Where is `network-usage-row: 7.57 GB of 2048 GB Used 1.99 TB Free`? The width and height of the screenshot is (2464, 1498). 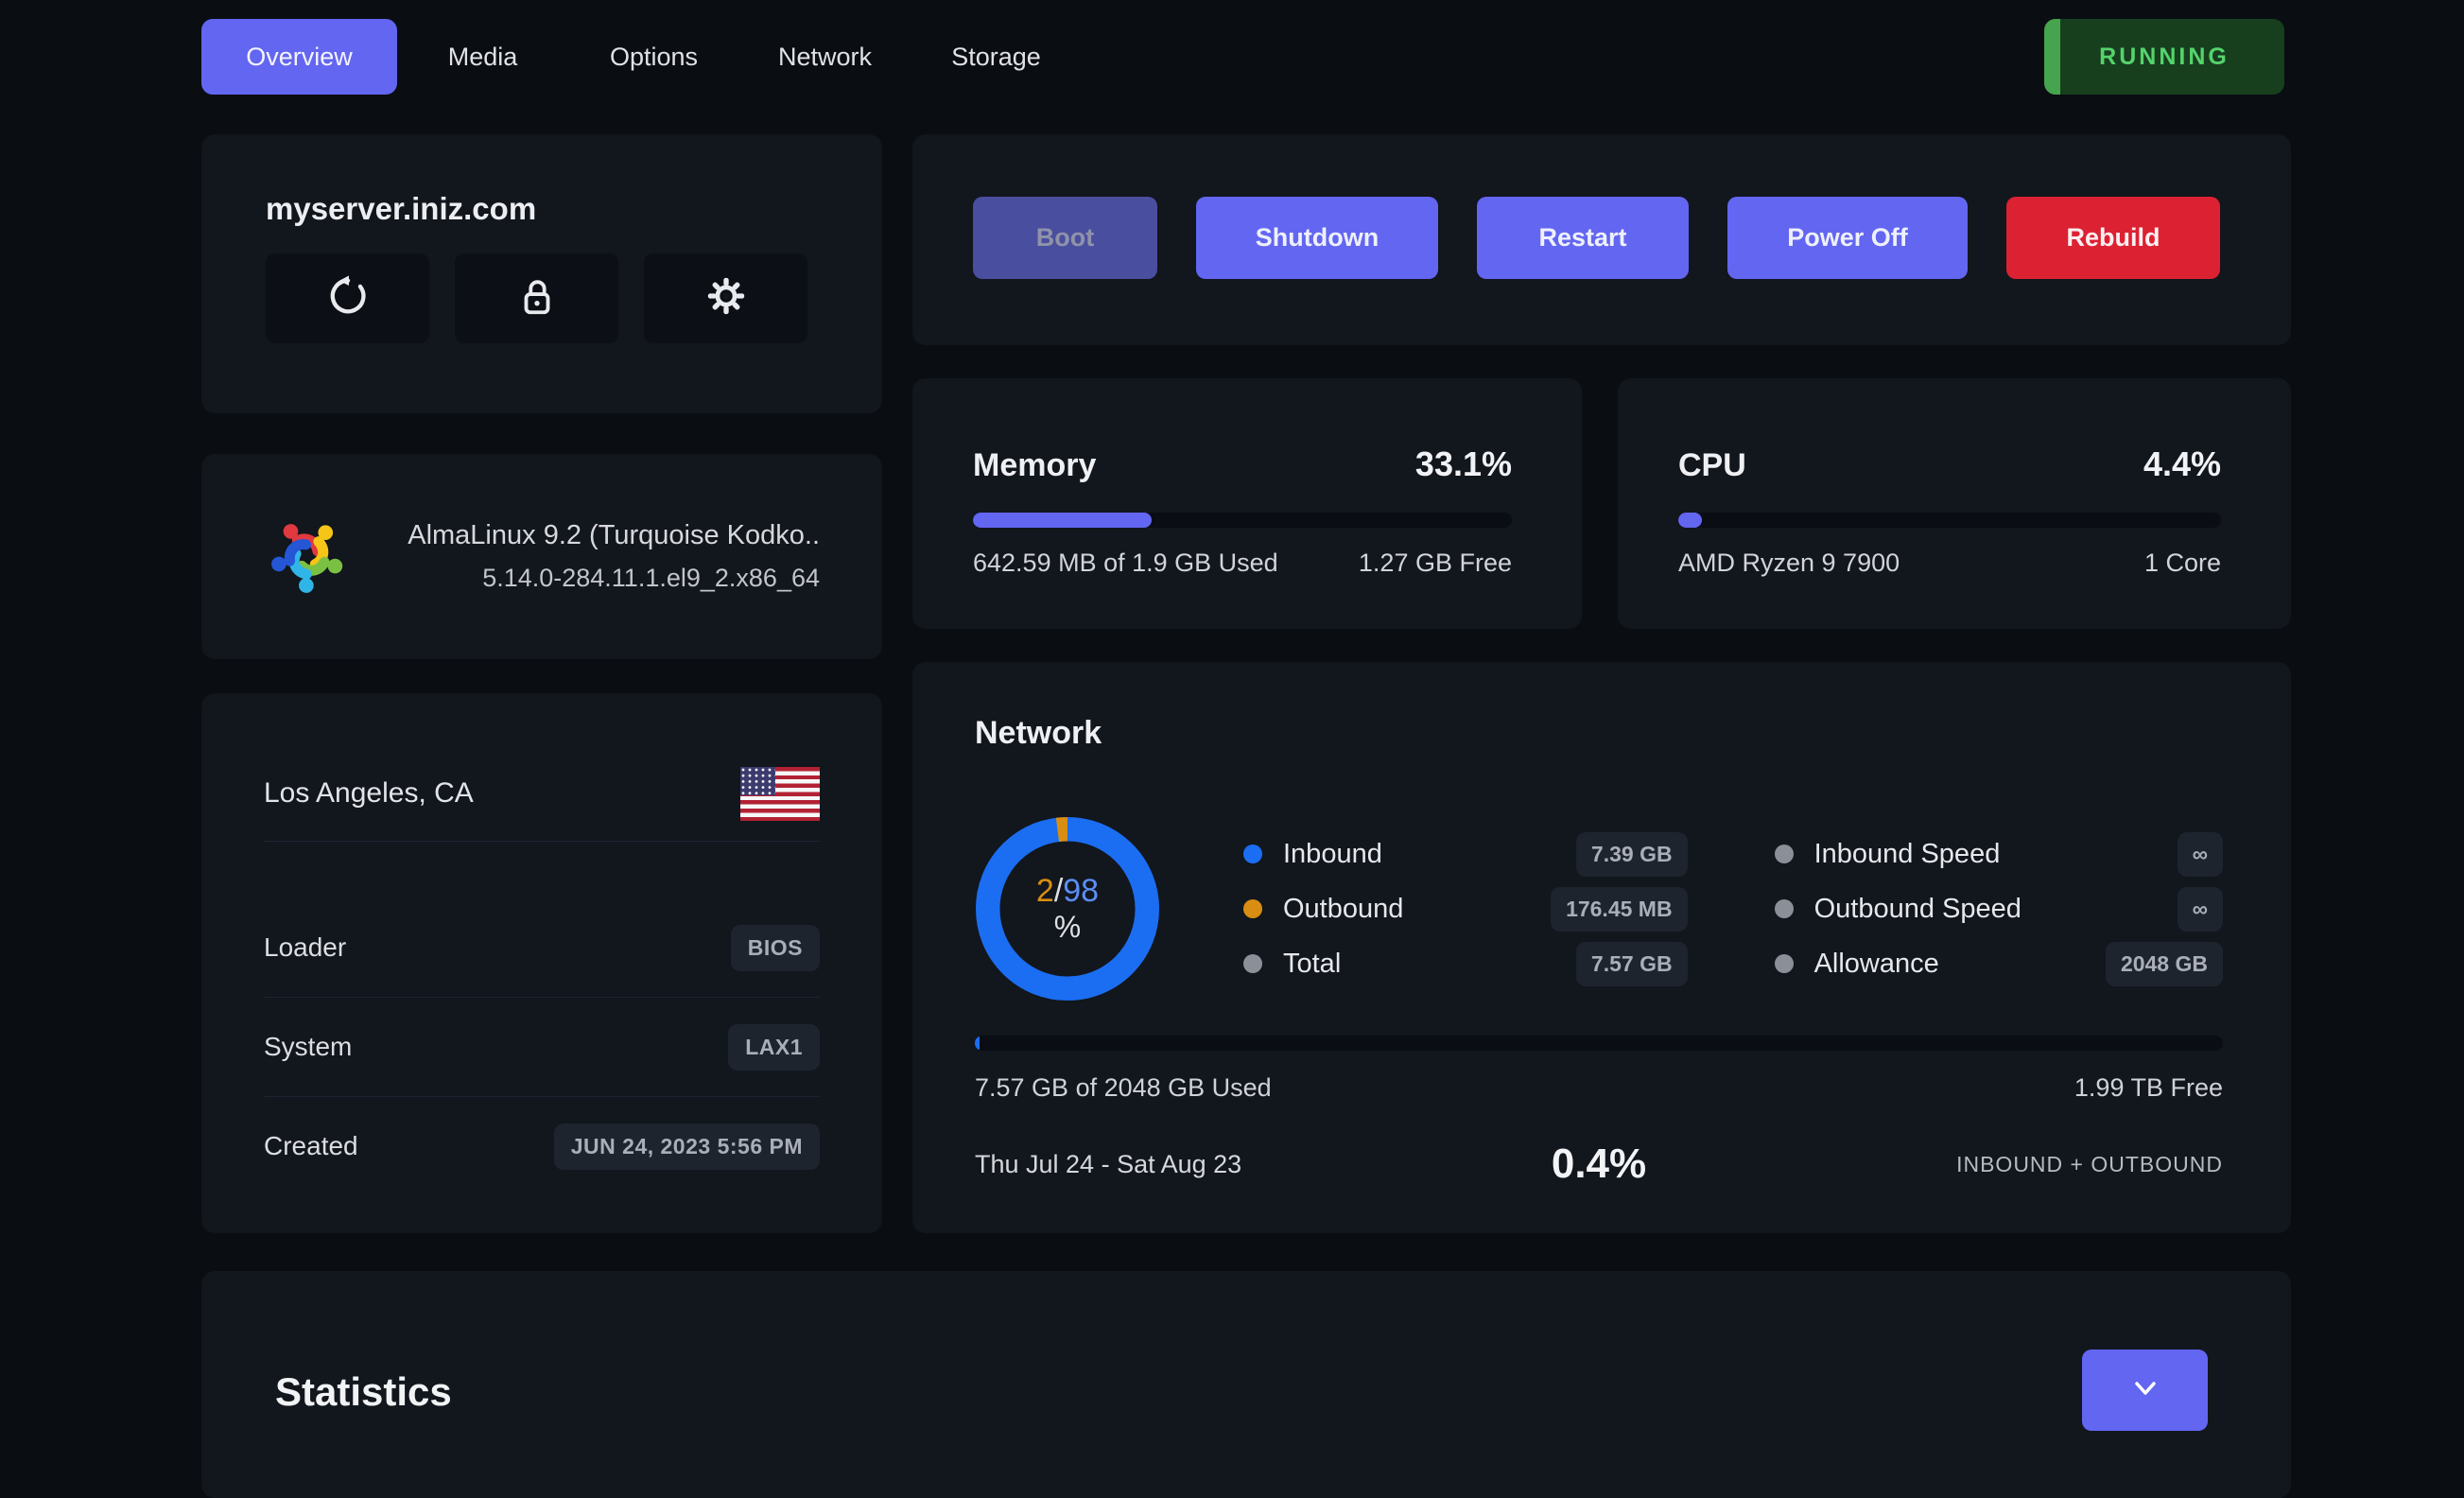 network-usage-row: 7.57 GB of 2048 GB Used 1.99 TB Free is located at coordinates (1599, 1088).